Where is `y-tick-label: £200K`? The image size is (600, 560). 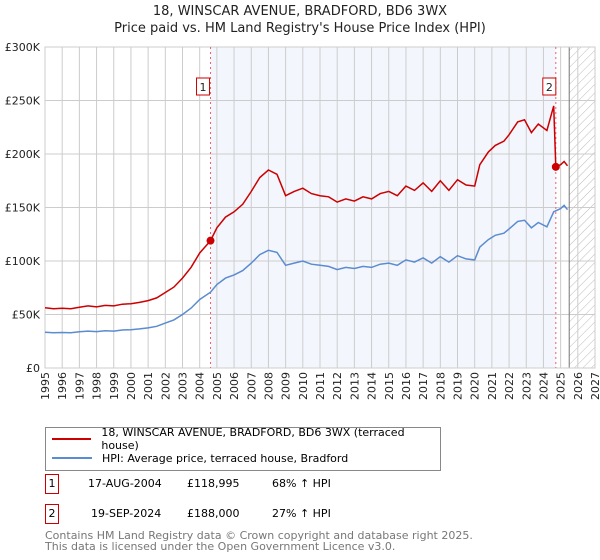 y-tick-label: £200K is located at coordinates (23, 154).